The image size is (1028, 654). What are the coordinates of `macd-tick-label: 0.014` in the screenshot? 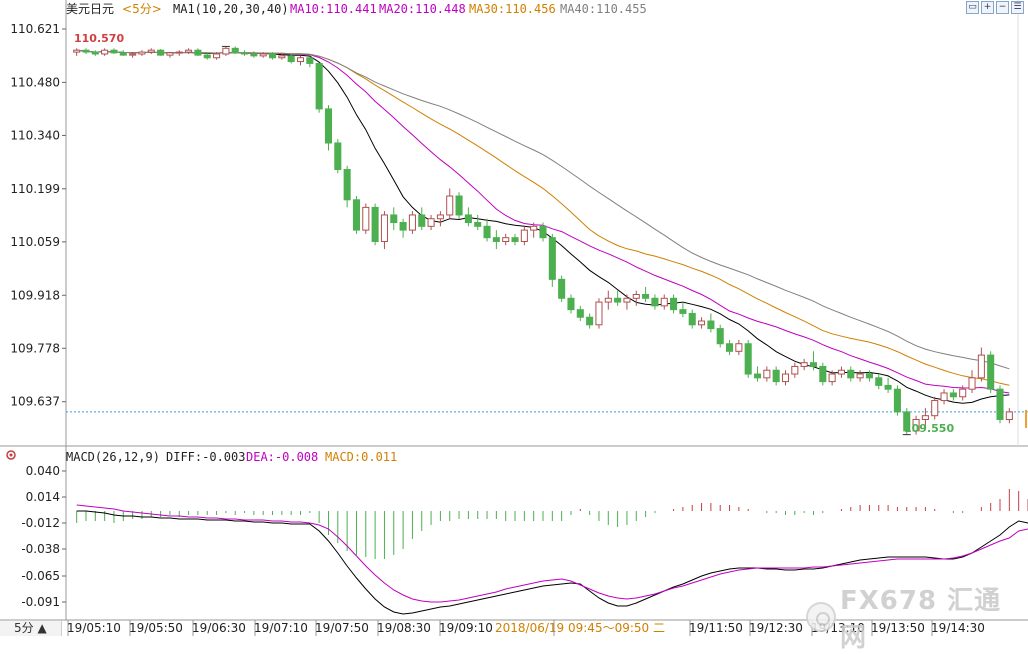 It's located at (43, 497).